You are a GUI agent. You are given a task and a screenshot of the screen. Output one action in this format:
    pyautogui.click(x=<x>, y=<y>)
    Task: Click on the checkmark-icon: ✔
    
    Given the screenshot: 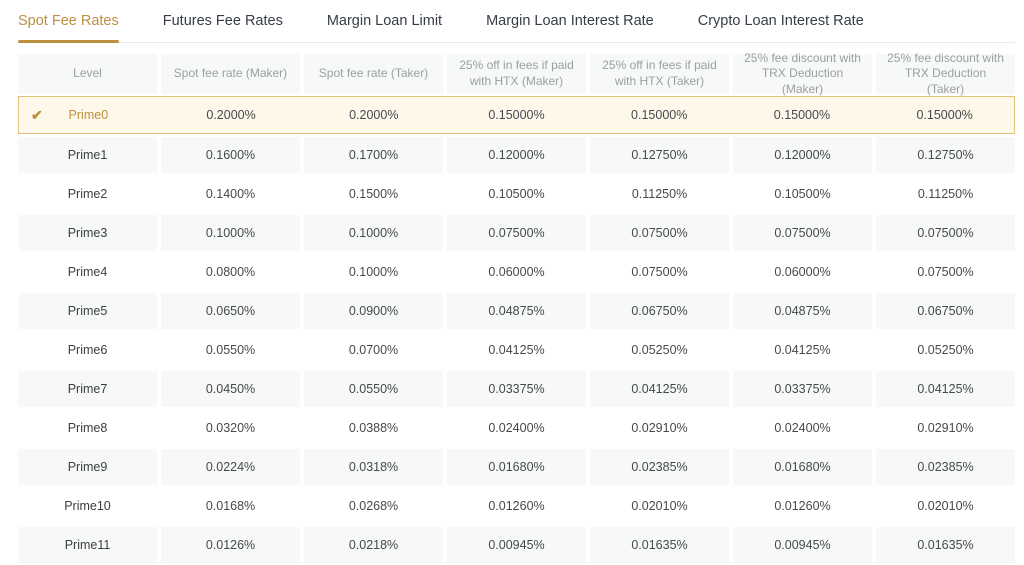 What is the action you would take?
    pyautogui.click(x=37, y=115)
    